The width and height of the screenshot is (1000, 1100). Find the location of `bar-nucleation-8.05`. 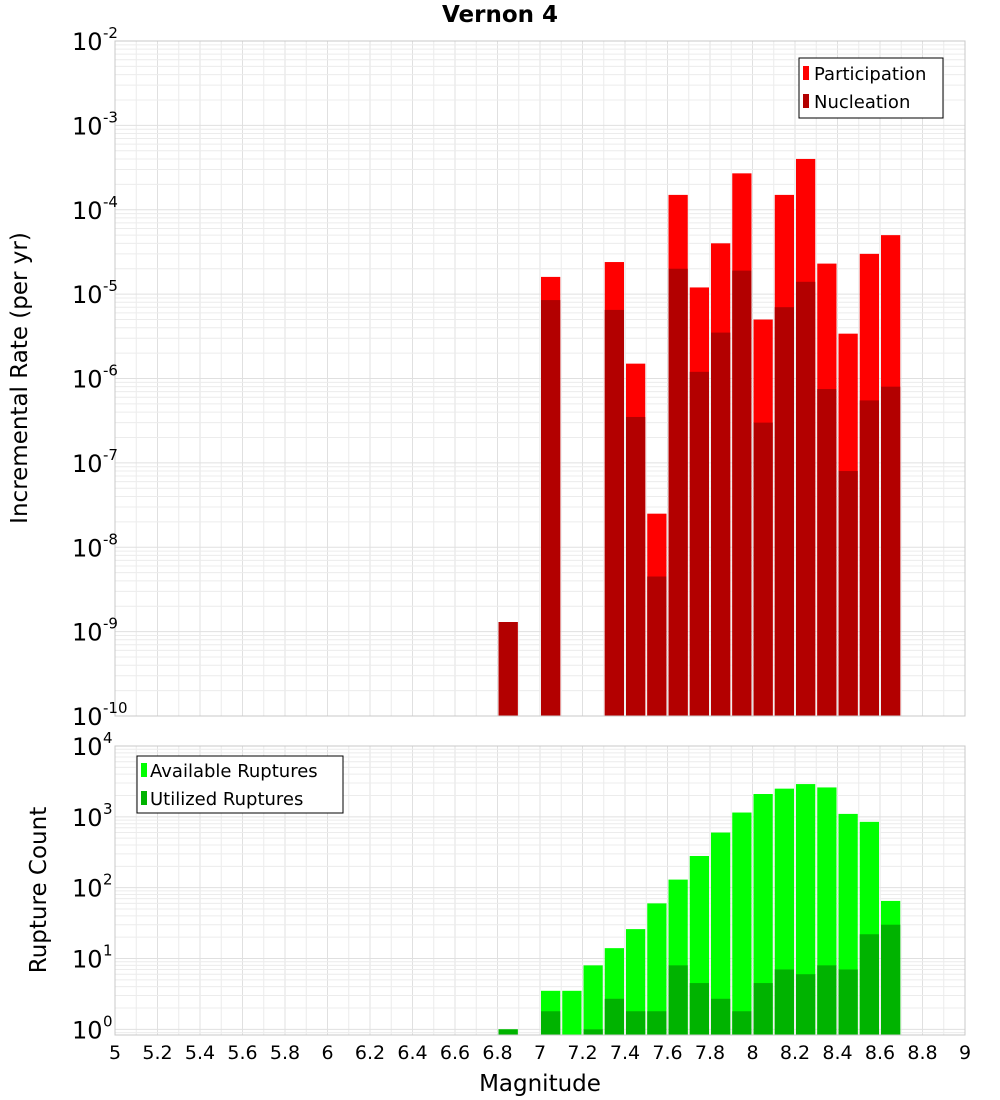

bar-nucleation-8.05 is located at coordinates (763, 569).